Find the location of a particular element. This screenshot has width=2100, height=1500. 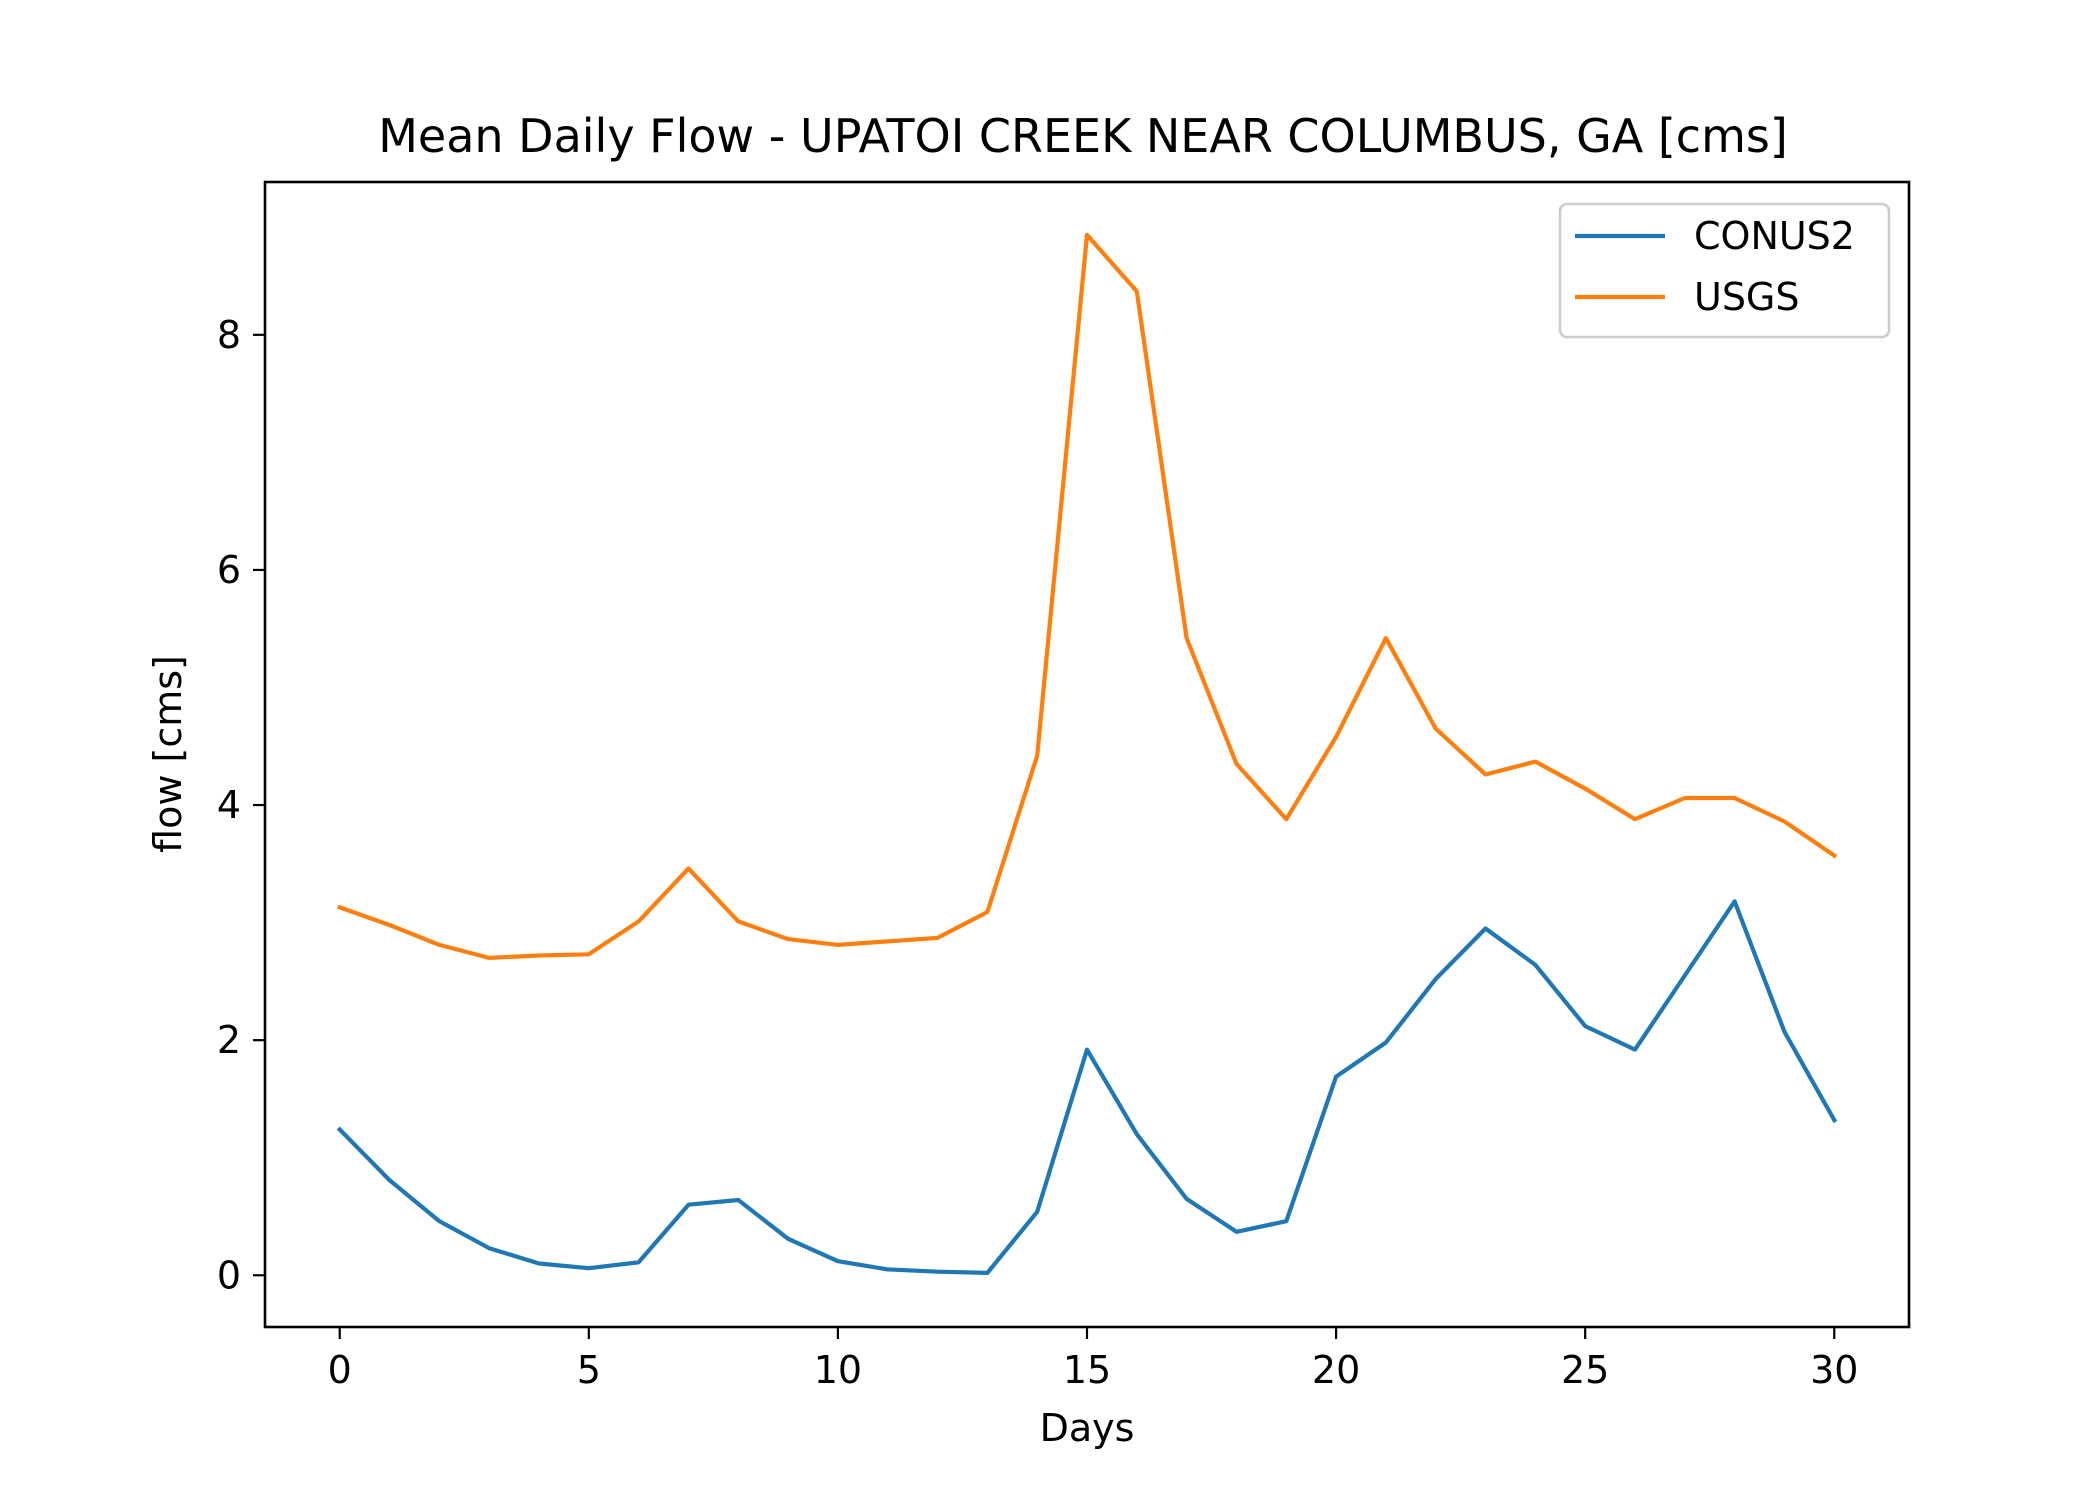

legend-label-conus2: CONUS2 is located at coordinates (1774, 236).